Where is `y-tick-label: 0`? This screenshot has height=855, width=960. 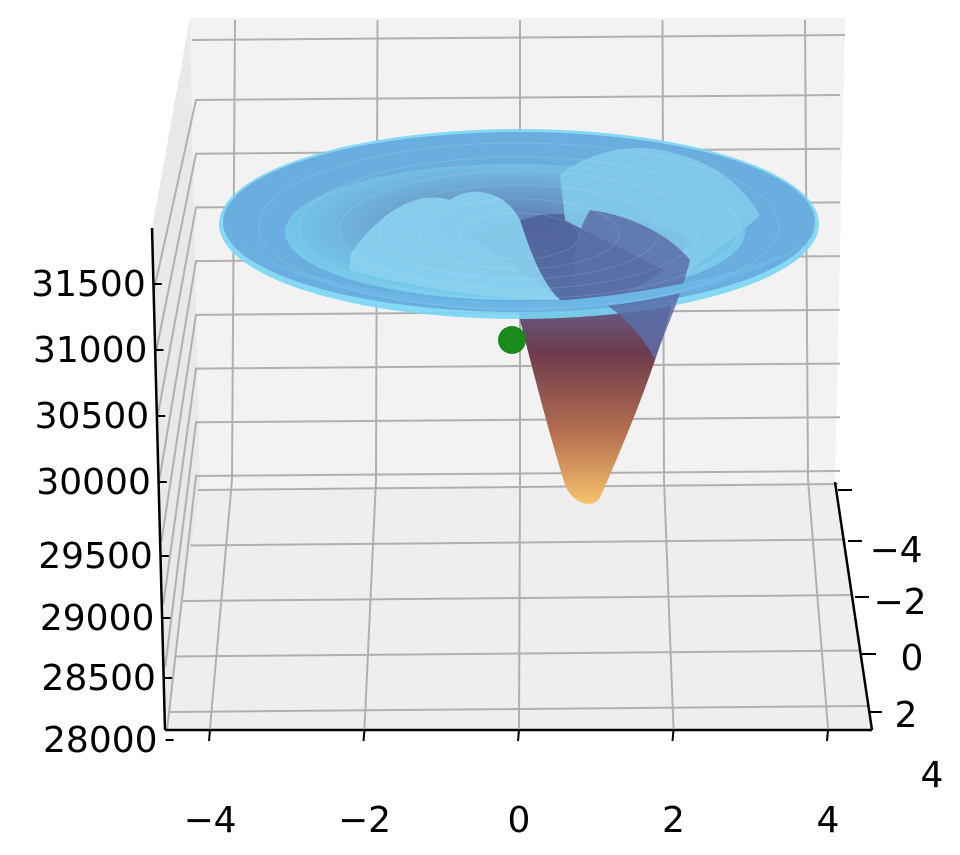
y-tick-label: 0 is located at coordinates (912, 658).